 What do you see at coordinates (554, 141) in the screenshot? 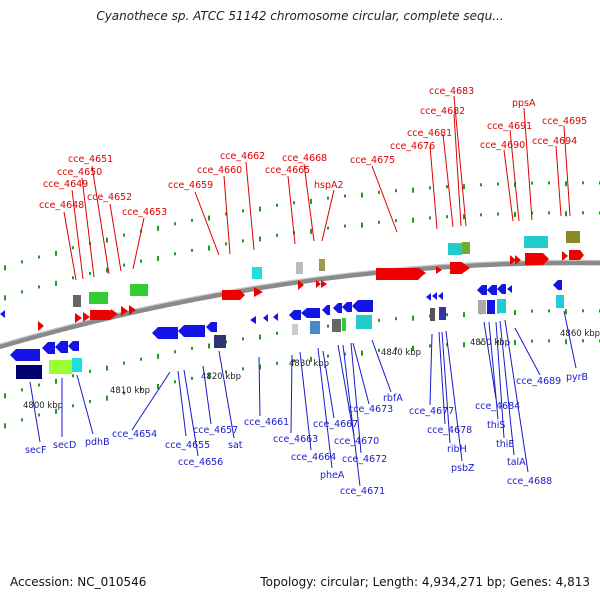
I see `gene-label: cce_4694` at bounding box center [554, 141].